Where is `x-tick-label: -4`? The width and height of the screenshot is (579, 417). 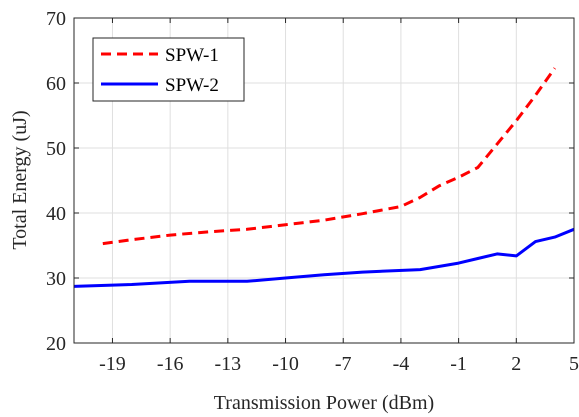
x-tick-label: -4 is located at coordinates (401, 364).